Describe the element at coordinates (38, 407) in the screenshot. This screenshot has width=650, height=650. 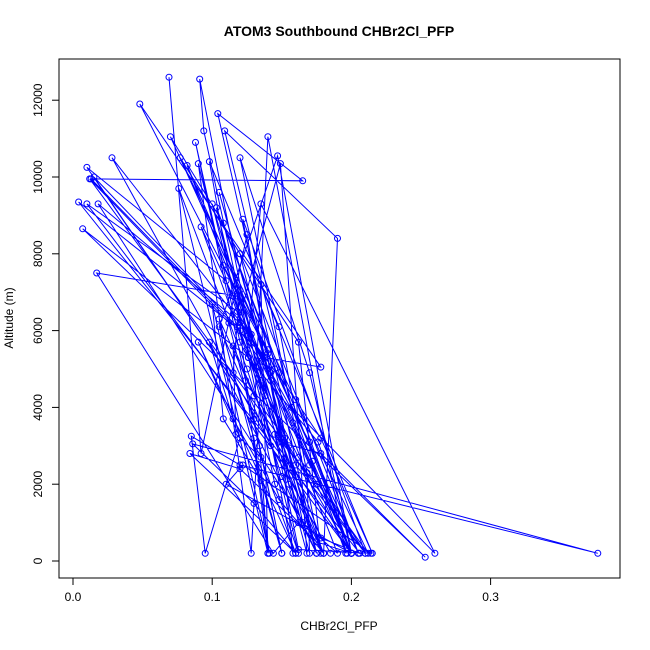
I see `y-tick-label: 4000` at that location.